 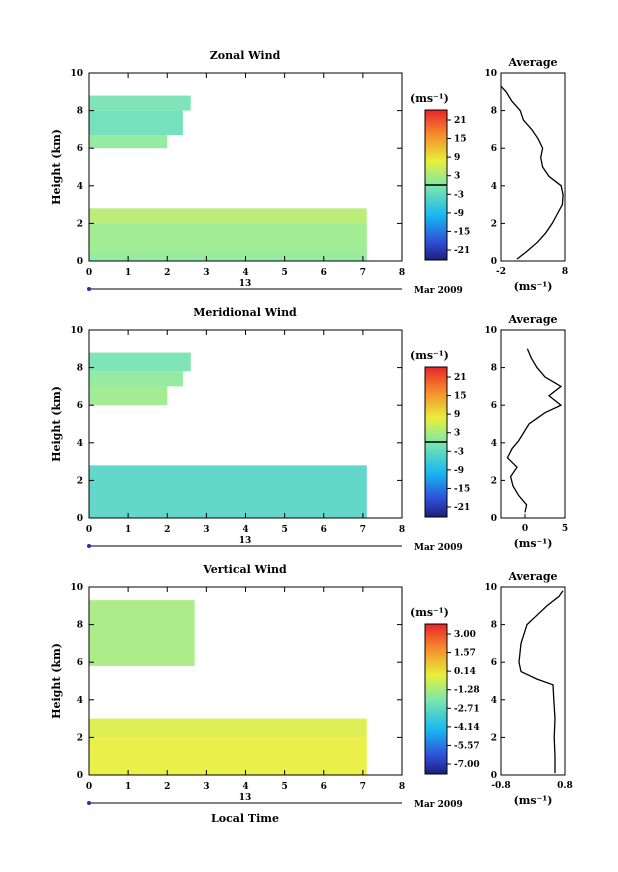 I want to click on avg-axes: 0 2 4 6 8 10 -0.8 0.8, so click(x=528, y=687).